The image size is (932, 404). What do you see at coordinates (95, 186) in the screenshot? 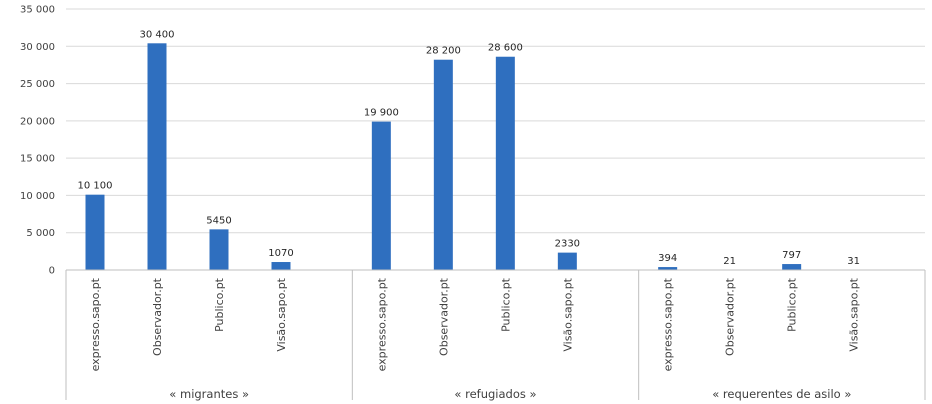
I see `data-label: 10 100` at bounding box center [95, 186].